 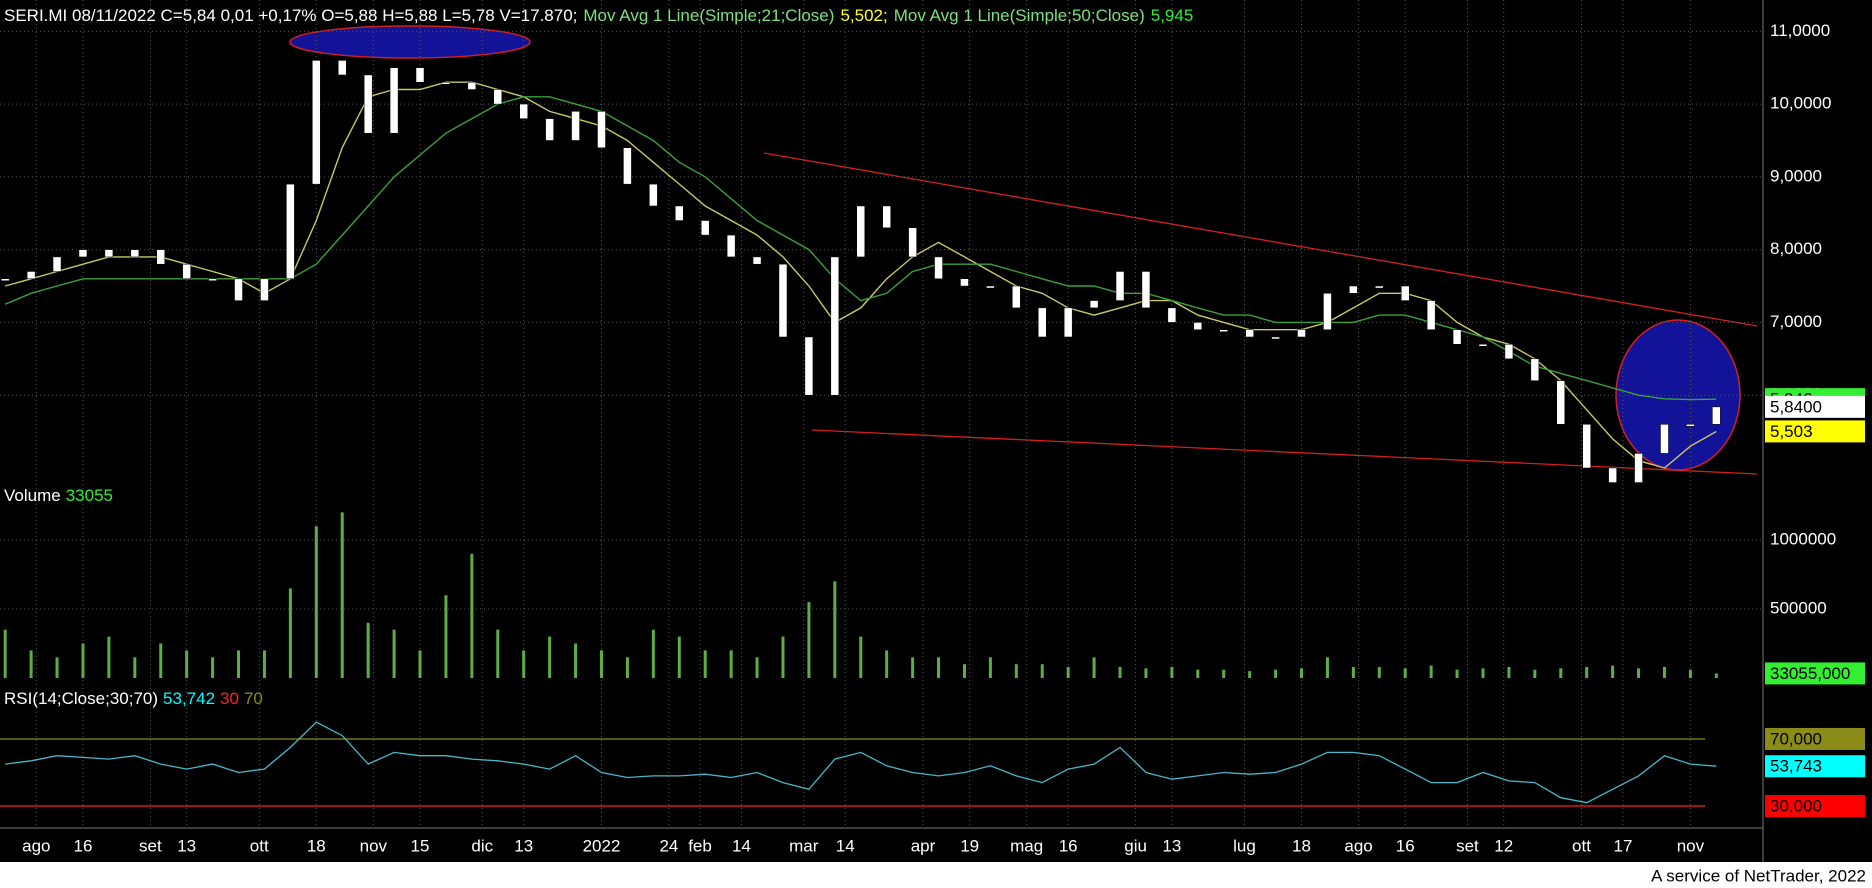 I want to click on x-tick-label: 12, so click(x=1503, y=845).